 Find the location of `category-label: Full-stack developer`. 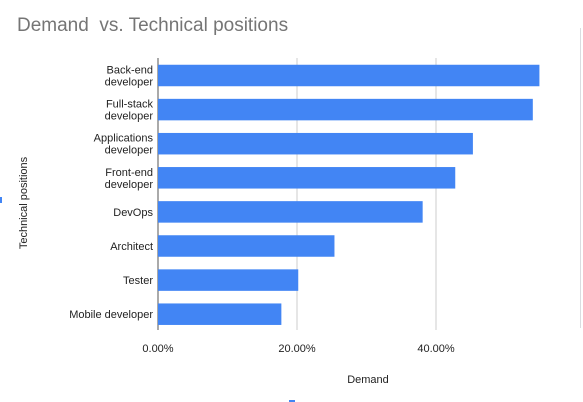

category-label: Full-stack developer is located at coordinates (129, 111).